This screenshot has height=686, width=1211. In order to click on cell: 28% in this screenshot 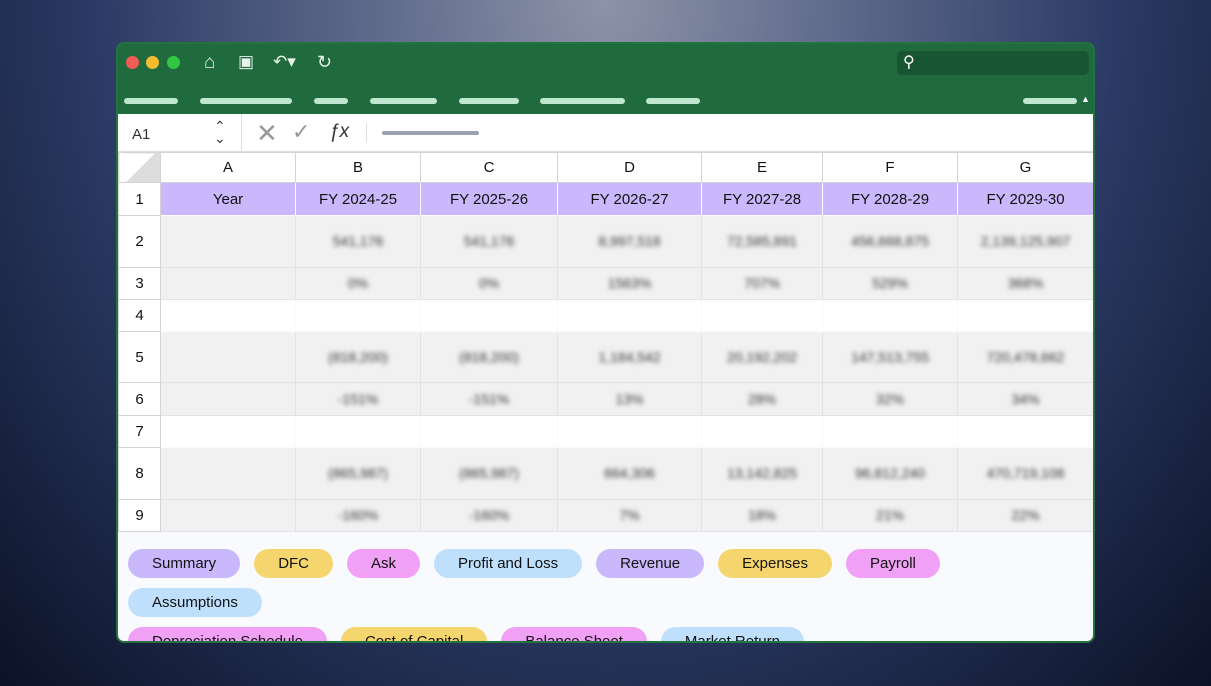, I will do `click(762, 399)`.